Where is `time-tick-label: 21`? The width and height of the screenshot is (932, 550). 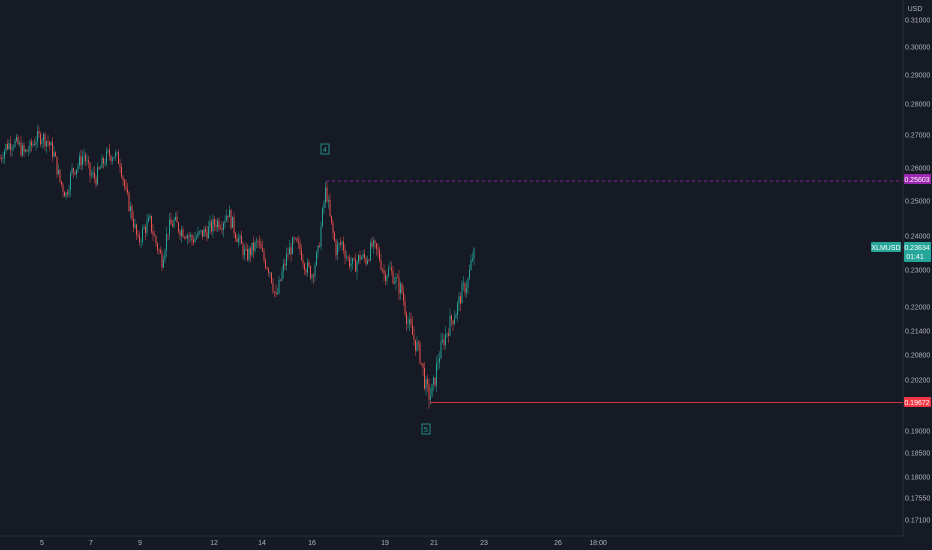
time-tick-label: 21 is located at coordinates (434, 543).